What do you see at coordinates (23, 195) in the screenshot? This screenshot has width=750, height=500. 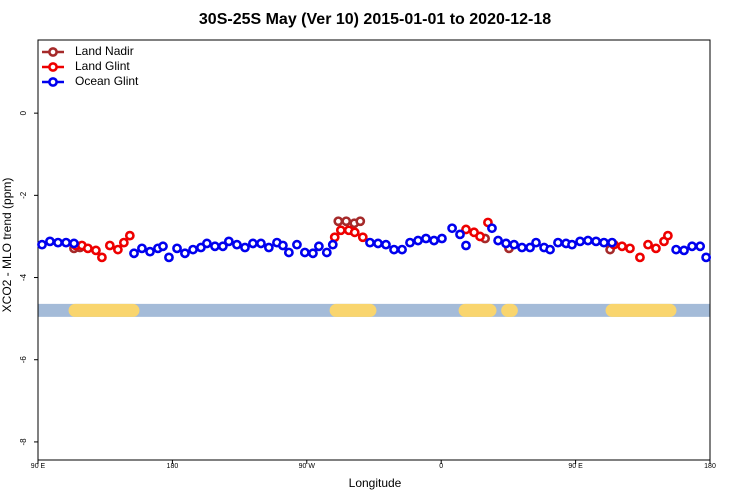 I see `y-tick-label: -2` at bounding box center [23, 195].